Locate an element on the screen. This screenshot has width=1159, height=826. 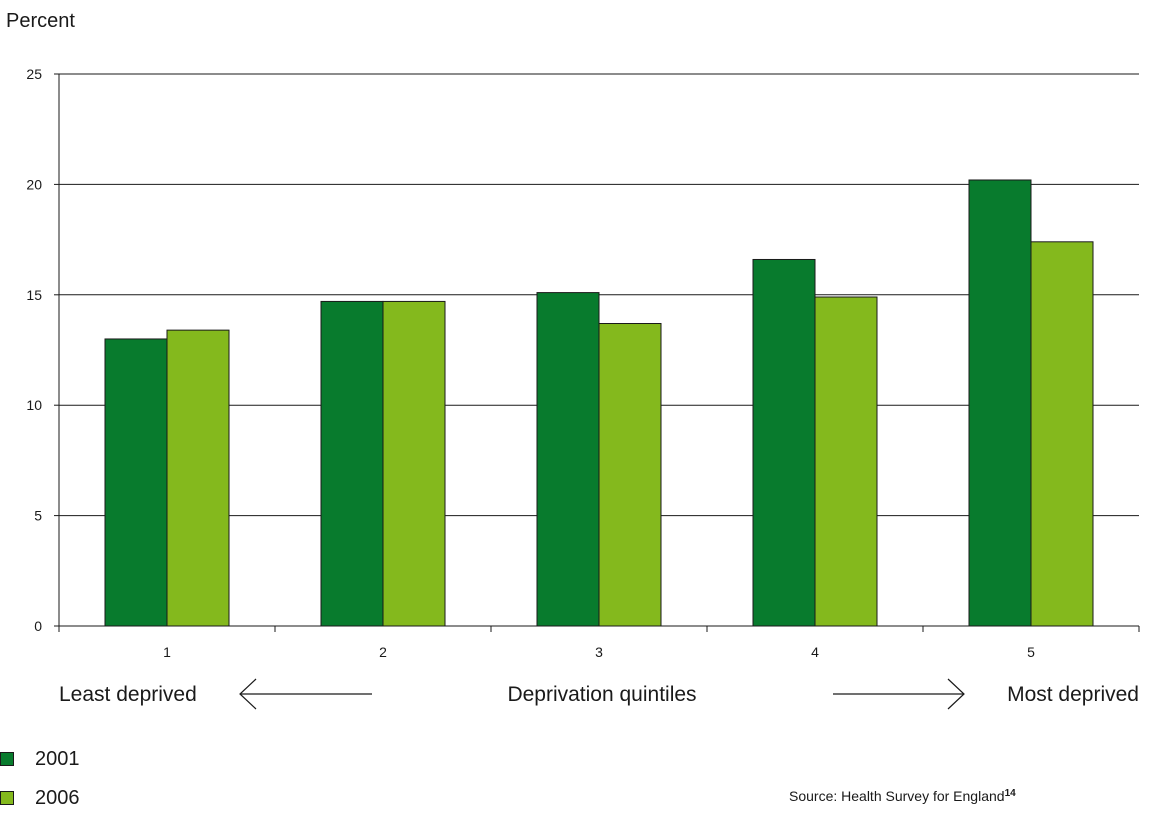
y-tick-label: 15 is located at coordinates (34, 295).